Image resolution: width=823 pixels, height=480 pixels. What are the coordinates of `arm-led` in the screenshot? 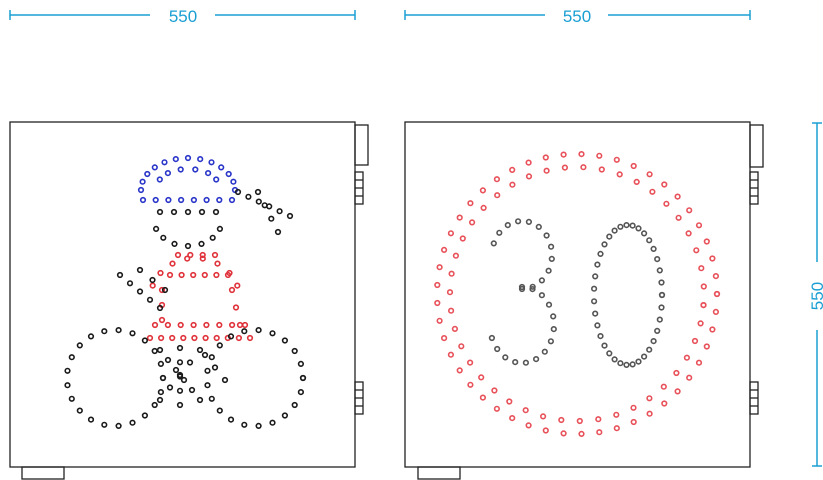 It's located at (130, 283).